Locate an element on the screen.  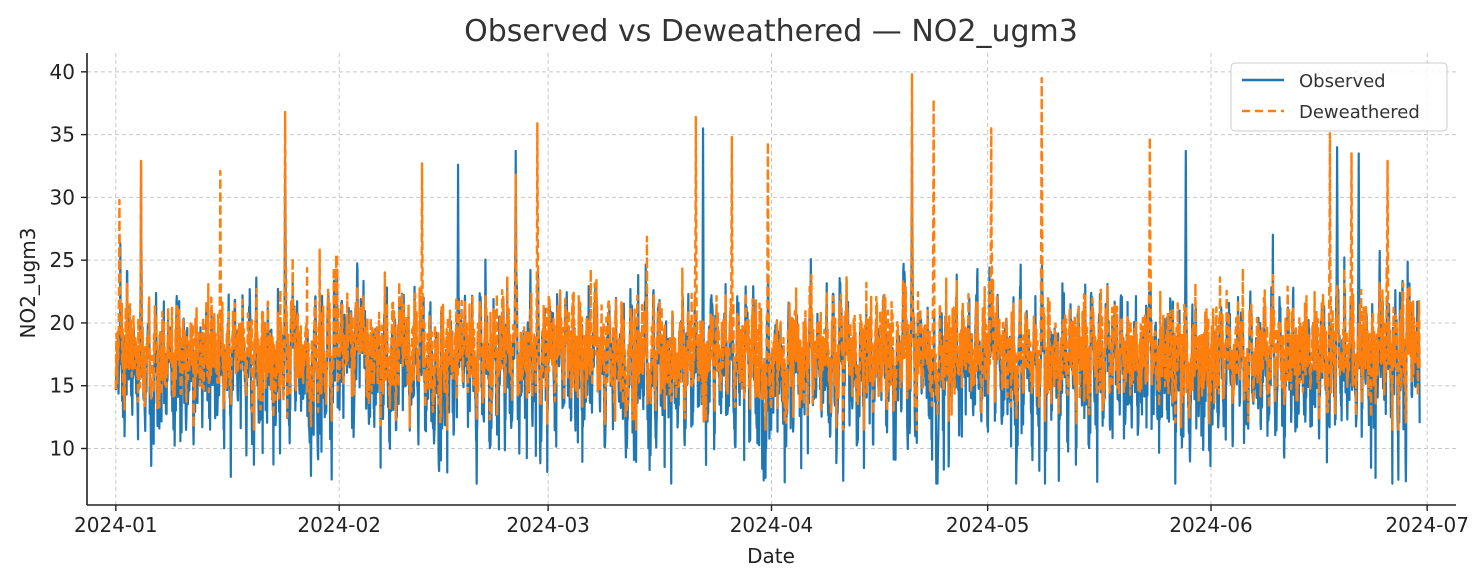
chart-title: Observed vs Deweathered — NO2_ugm3 is located at coordinates (771, 31).